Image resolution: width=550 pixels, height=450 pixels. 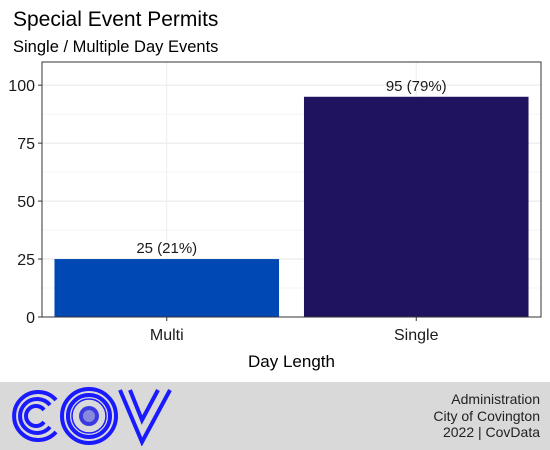 I want to click on footer-year-source: 2022 | CovData, so click(x=491, y=432).